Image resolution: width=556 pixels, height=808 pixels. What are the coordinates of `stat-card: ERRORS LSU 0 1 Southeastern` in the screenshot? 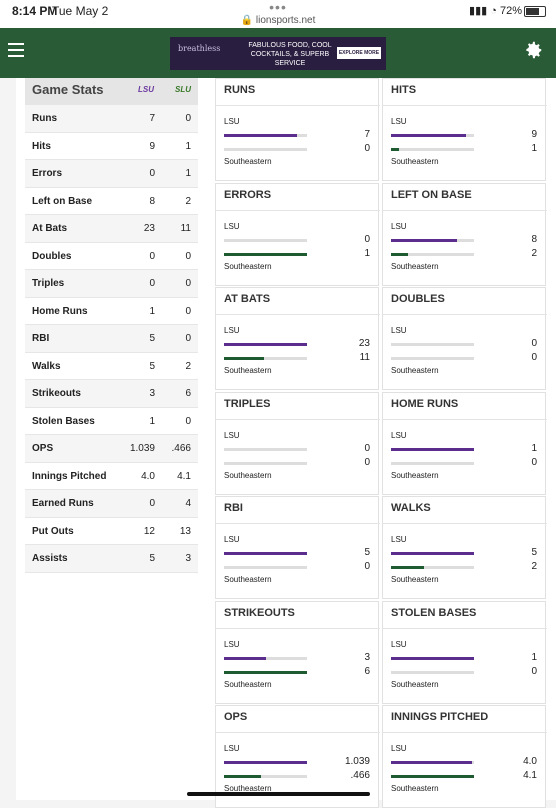 It's located at (297, 234).